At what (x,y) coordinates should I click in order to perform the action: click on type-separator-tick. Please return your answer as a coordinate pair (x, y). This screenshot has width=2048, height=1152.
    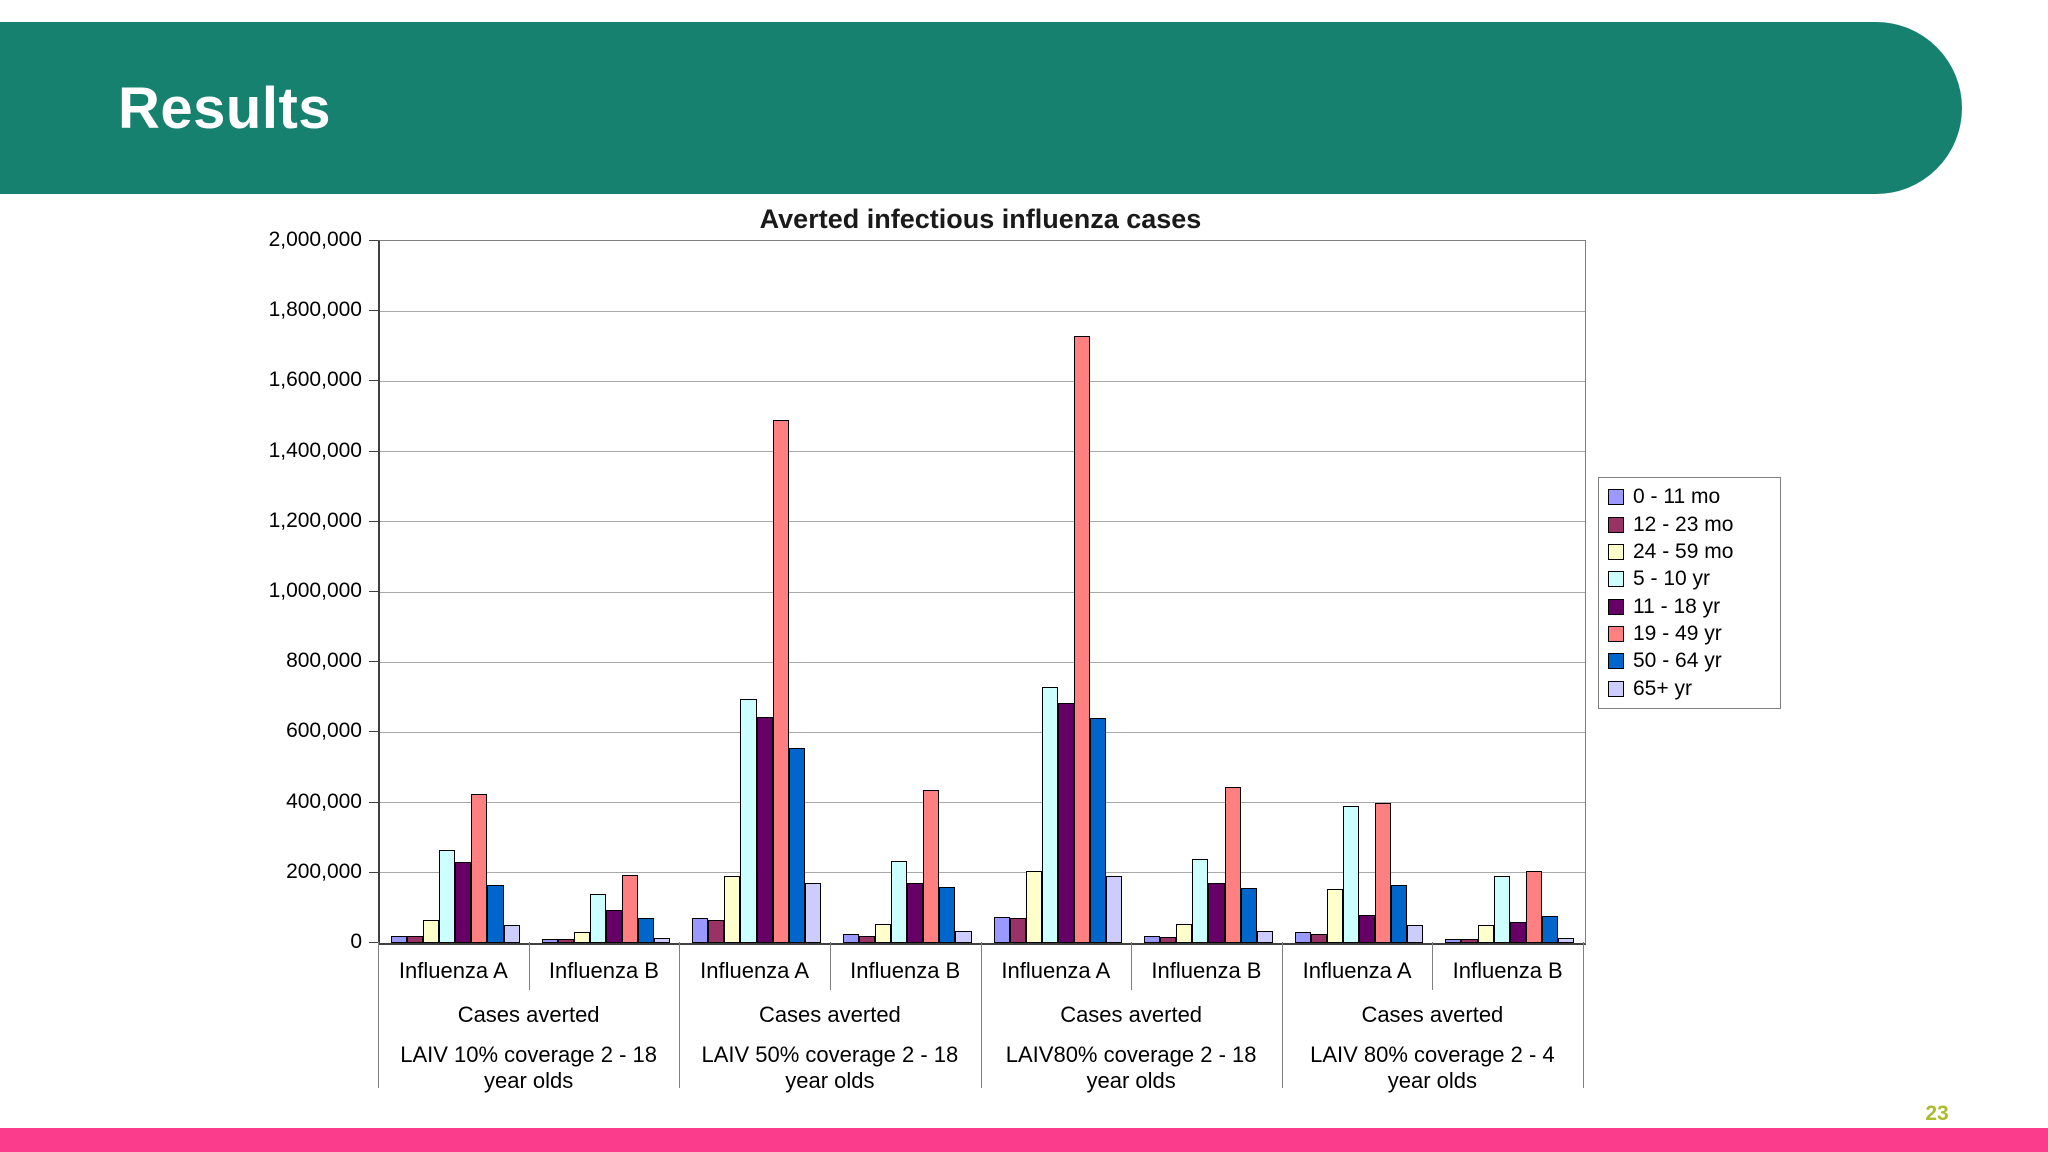
    Looking at the image, I should click on (1433, 966).